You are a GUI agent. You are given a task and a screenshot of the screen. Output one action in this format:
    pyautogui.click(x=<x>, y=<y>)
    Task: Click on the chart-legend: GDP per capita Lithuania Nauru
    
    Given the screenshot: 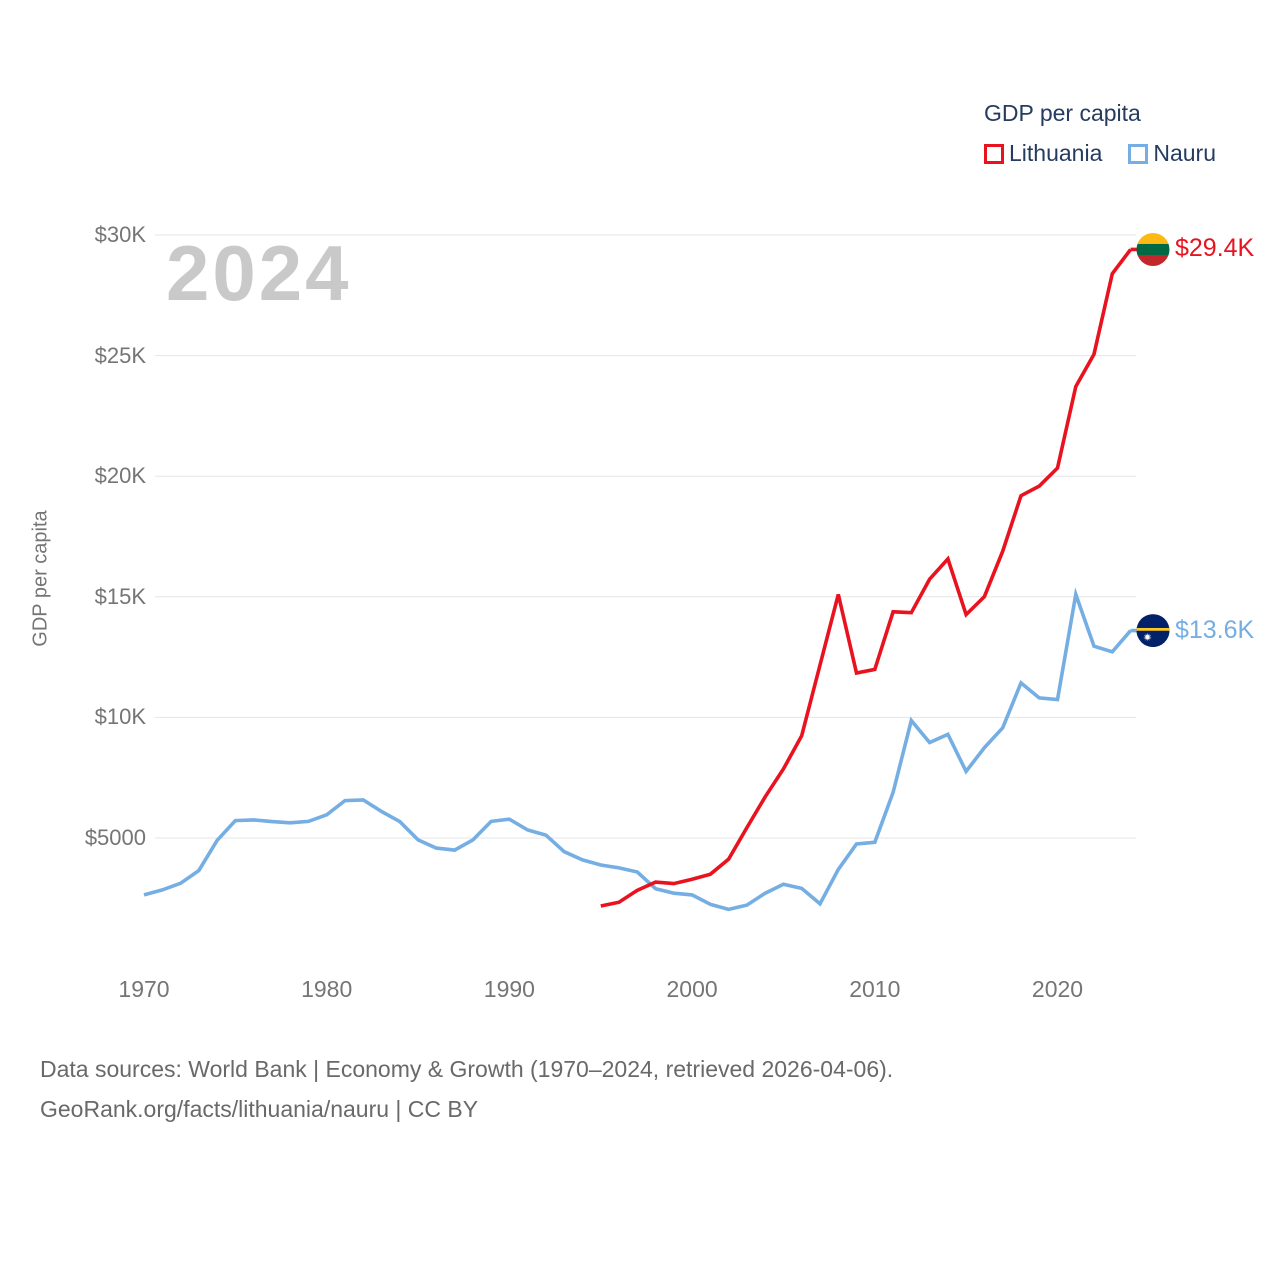 What is the action you would take?
    pyautogui.click(x=1100, y=133)
    